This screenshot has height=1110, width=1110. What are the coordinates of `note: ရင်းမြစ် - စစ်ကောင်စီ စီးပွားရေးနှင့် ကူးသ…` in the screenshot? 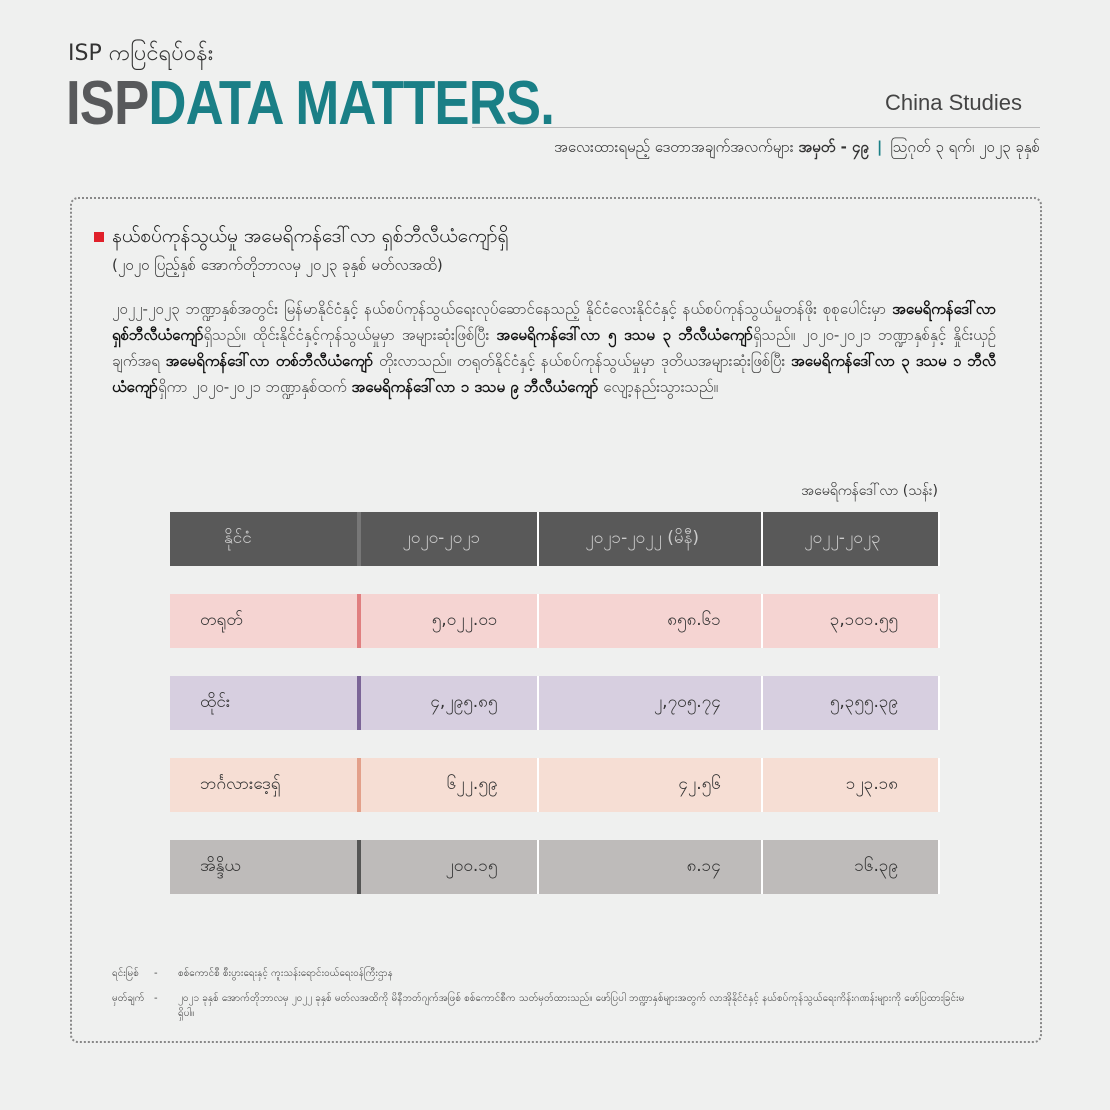 It's located at (547, 973).